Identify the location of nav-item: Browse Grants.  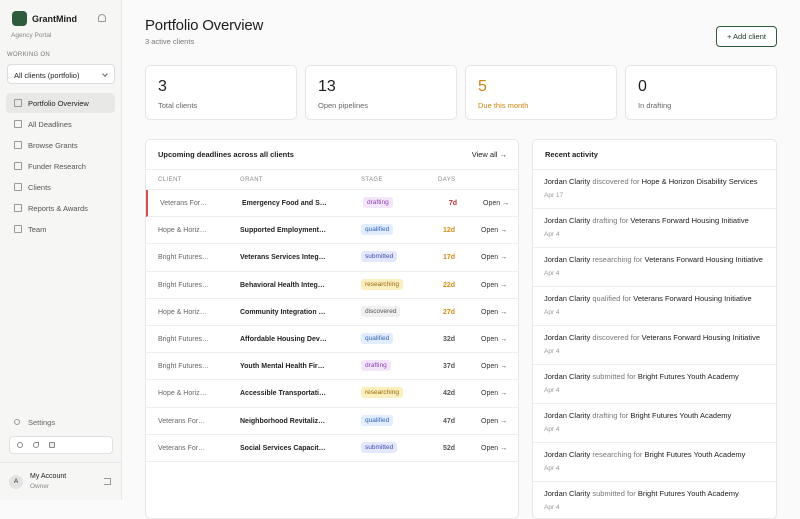
(60, 145).